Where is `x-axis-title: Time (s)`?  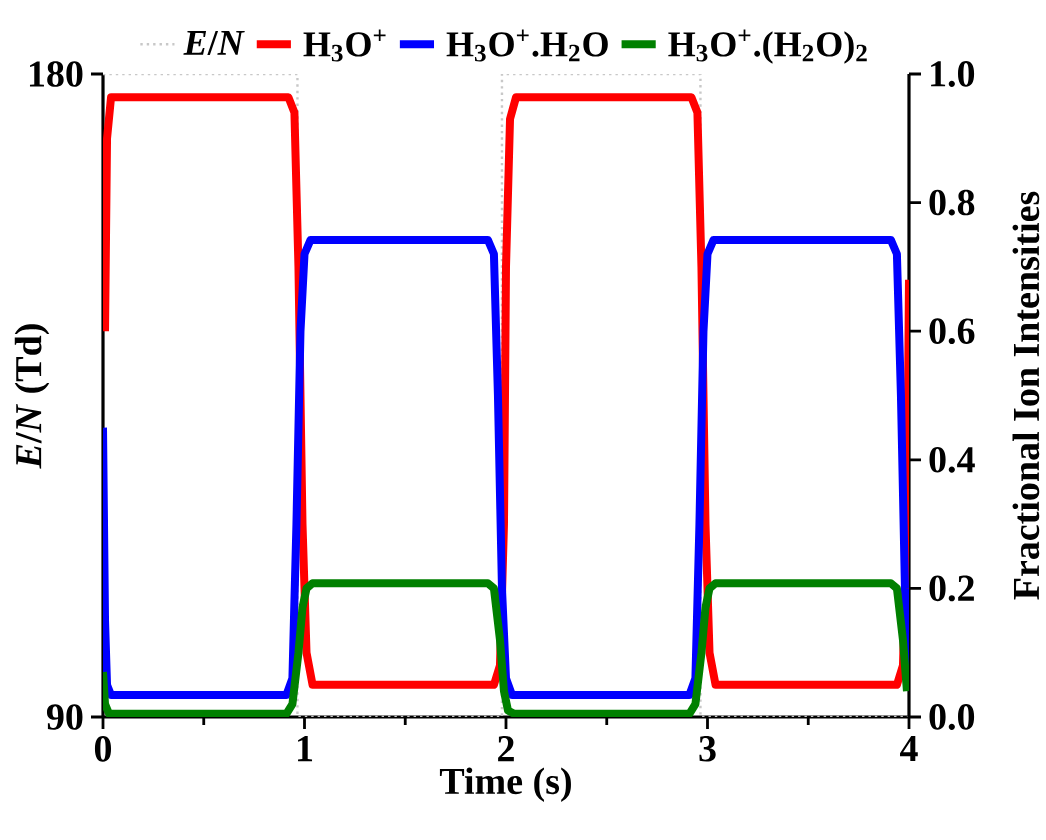
x-axis-title: Time (s) is located at coordinates (505, 784).